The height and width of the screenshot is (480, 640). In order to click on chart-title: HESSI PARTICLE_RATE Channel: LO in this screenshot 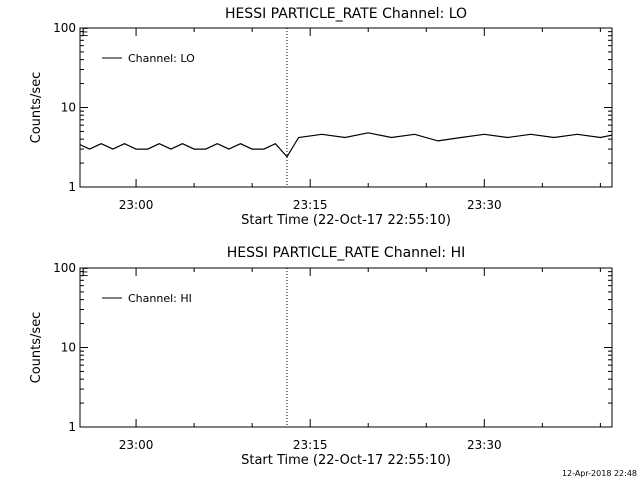, I will do `click(346, 14)`.